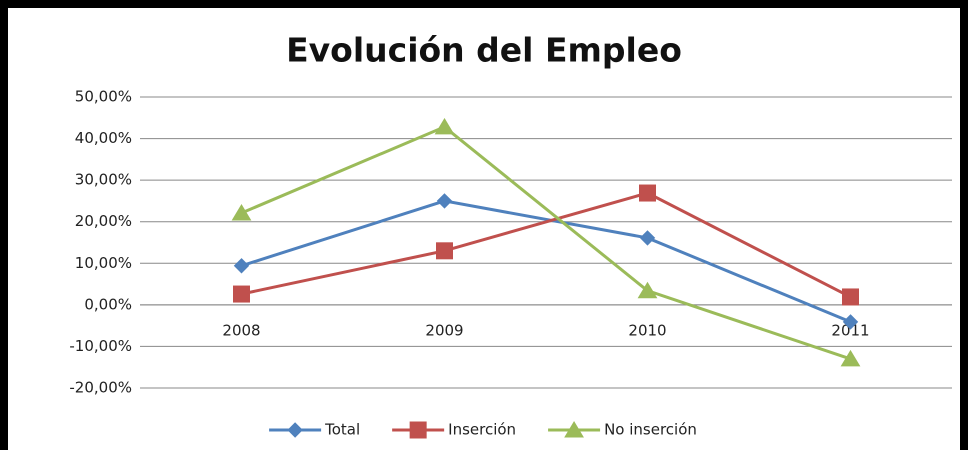 The height and width of the screenshot is (450, 968). Describe the element at coordinates (241, 330) in the screenshot. I see `x-tick-label: 2008` at that location.